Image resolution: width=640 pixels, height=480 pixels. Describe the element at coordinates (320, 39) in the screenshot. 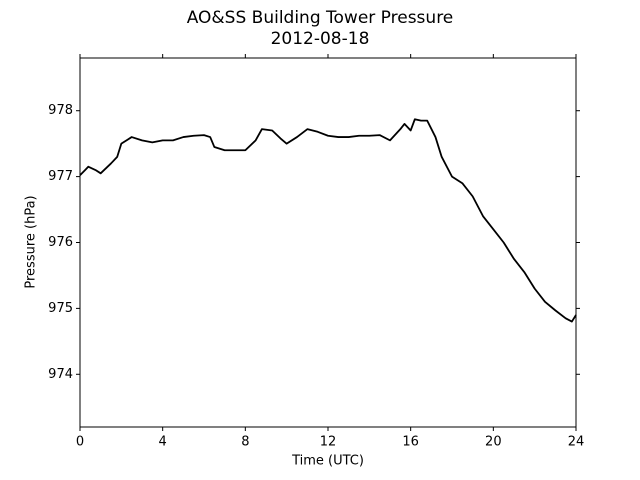

I see `chart-subtitle: 2012-08-18` at that location.